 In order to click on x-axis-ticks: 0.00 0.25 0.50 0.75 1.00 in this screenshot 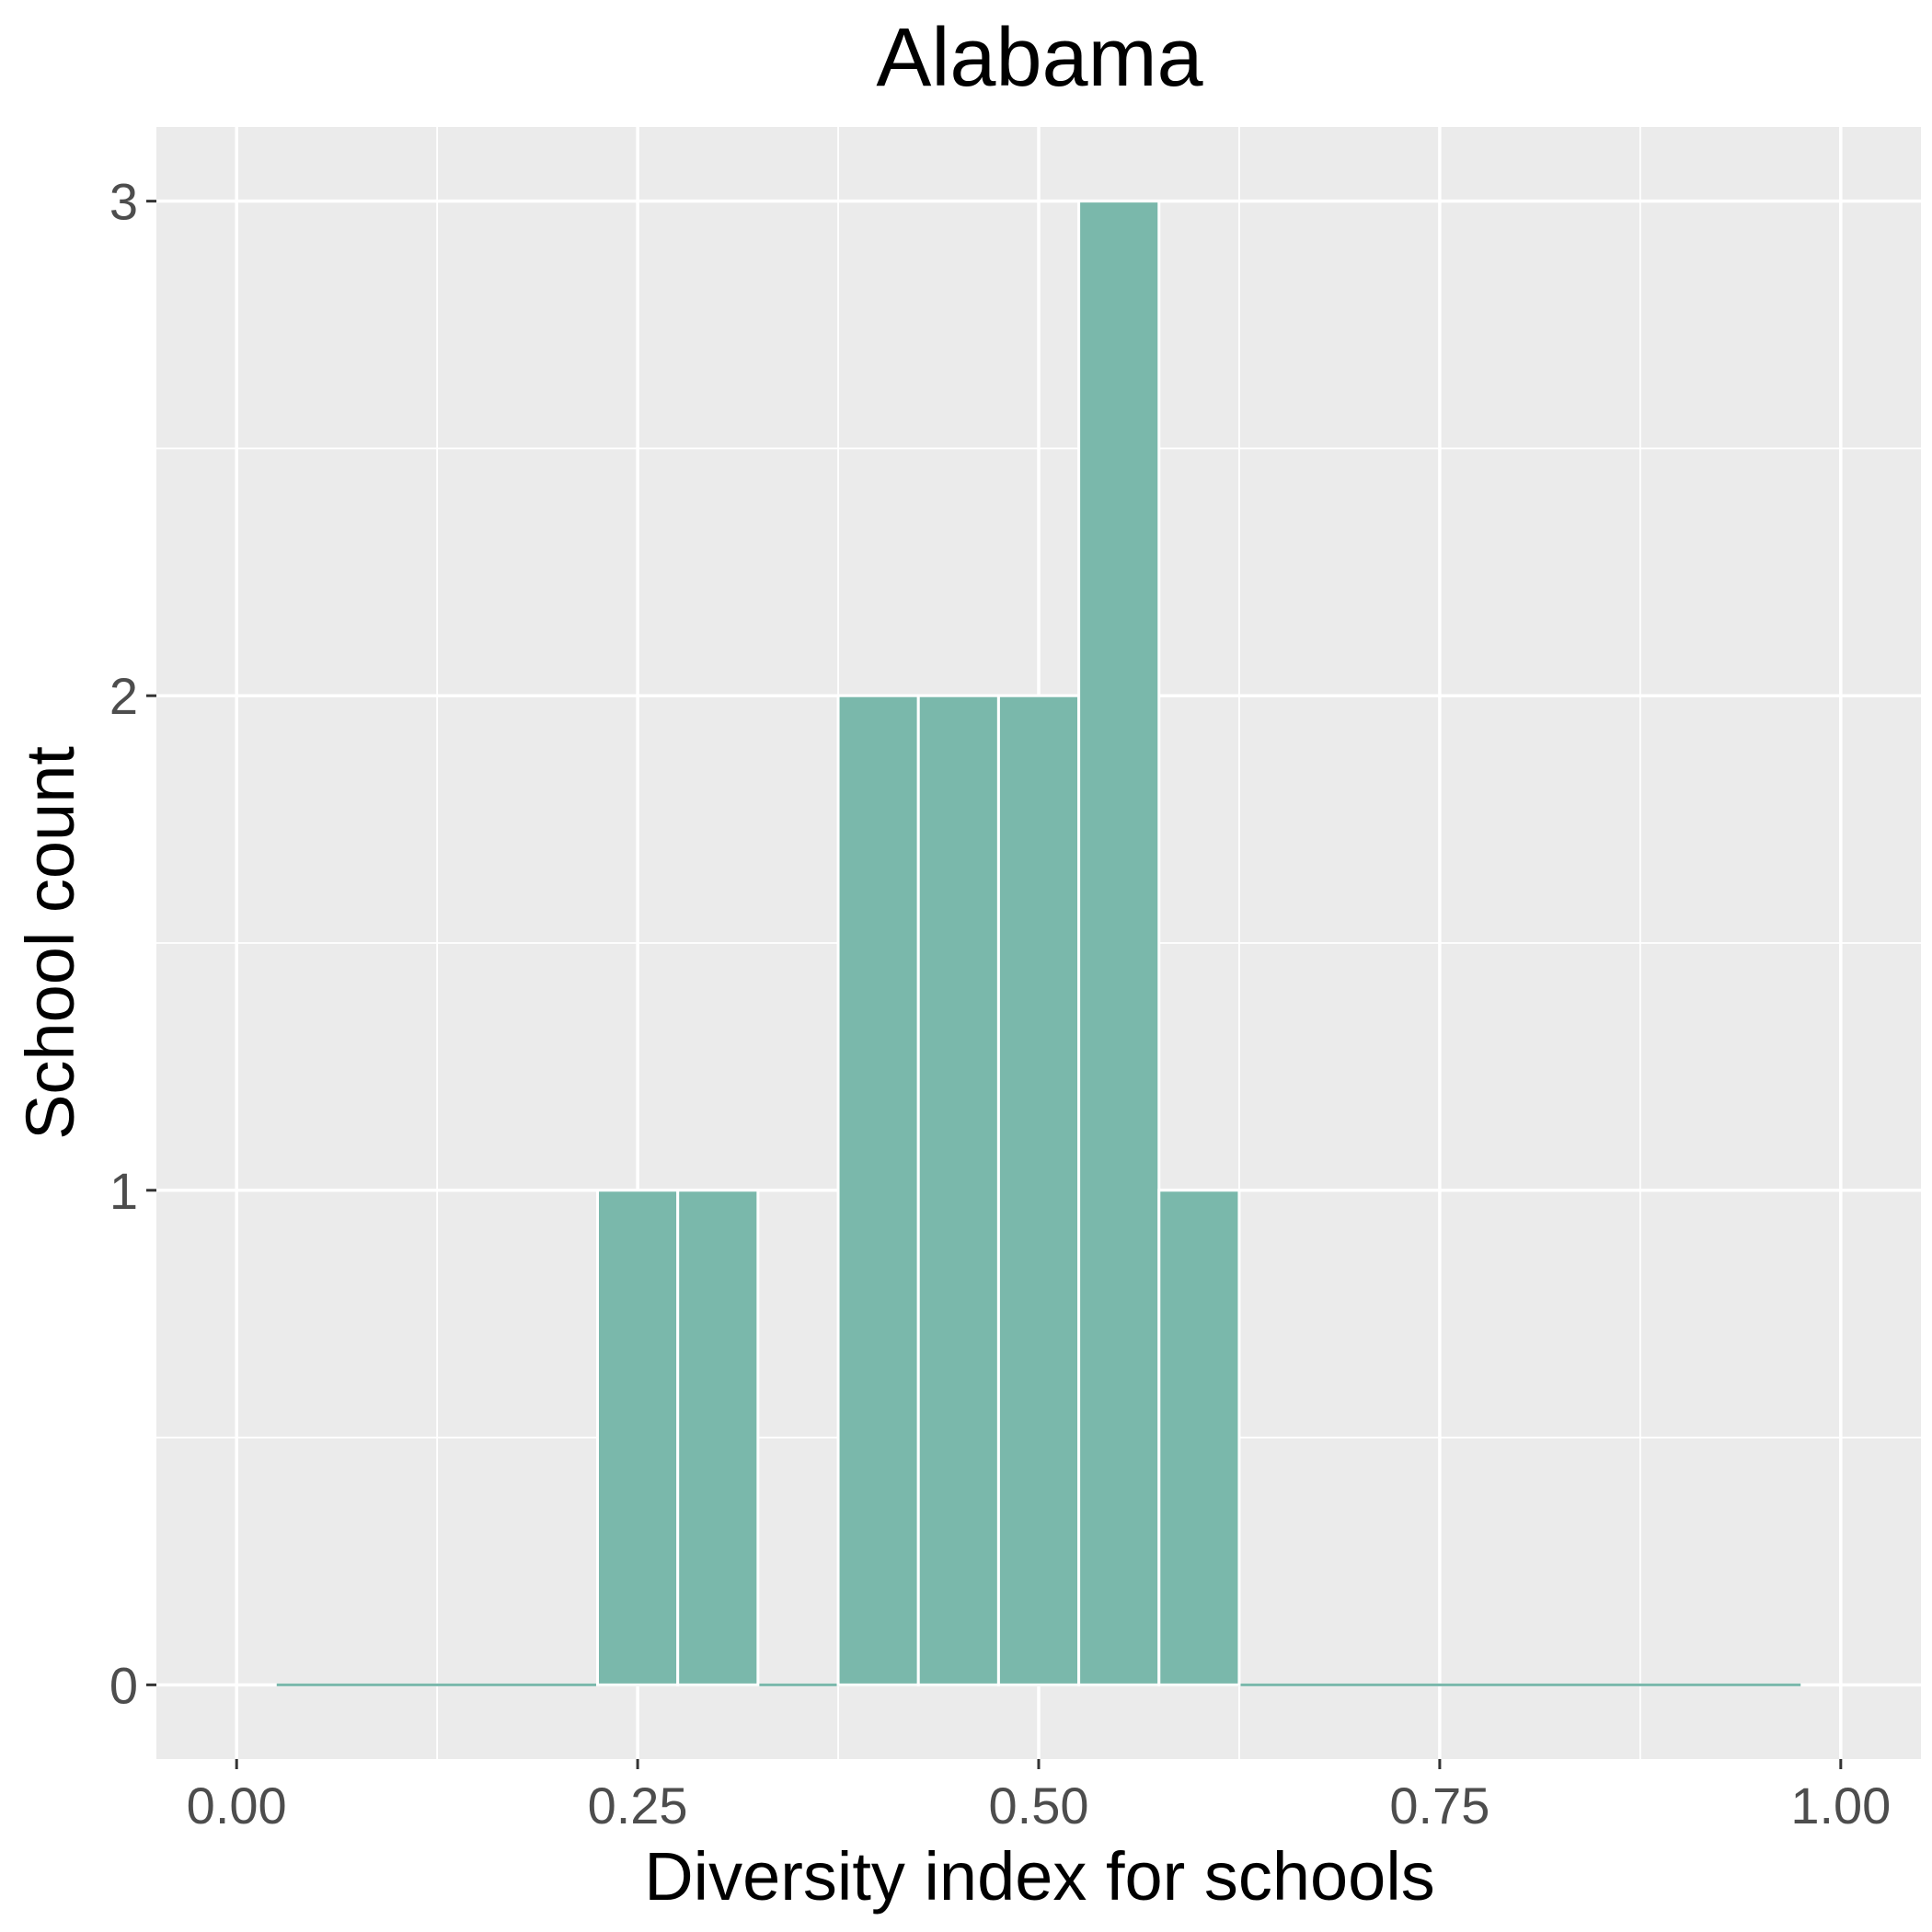, I will do `click(1039, 1796)`.